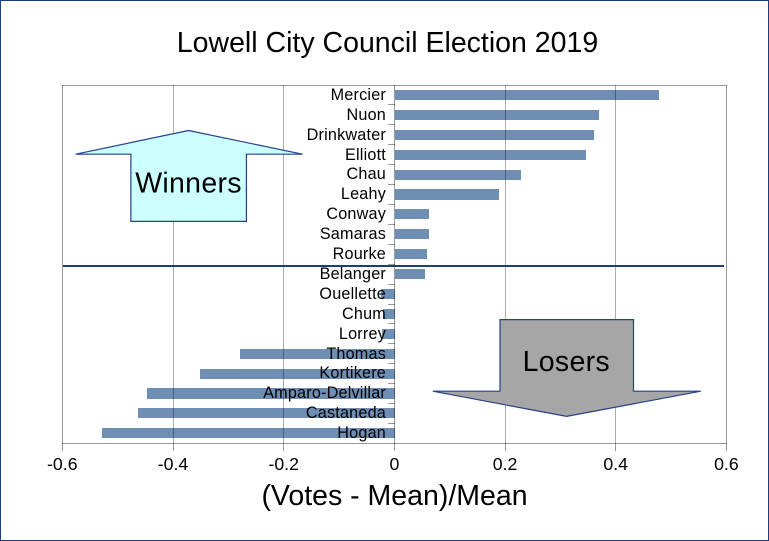  Describe the element at coordinates (188, 184) in the screenshot. I see `svg-text: Winners` at that location.